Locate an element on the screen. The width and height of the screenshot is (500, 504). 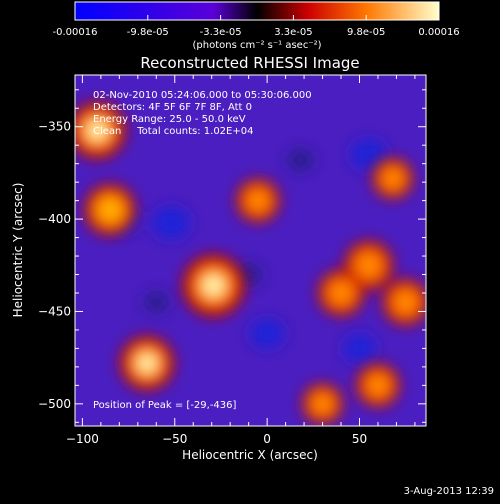
colorbar-gradient is located at coordinates (257, 11).